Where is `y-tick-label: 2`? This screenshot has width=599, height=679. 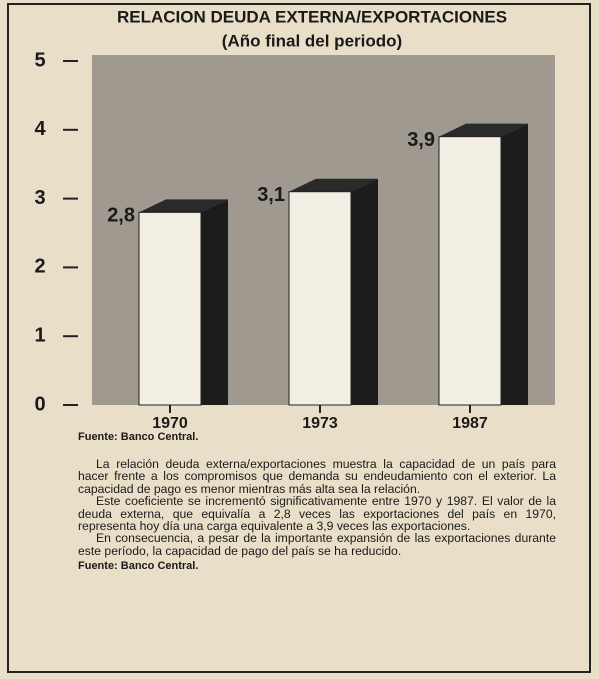
y-tick-label: 2 is located at coordinates (39, 267).